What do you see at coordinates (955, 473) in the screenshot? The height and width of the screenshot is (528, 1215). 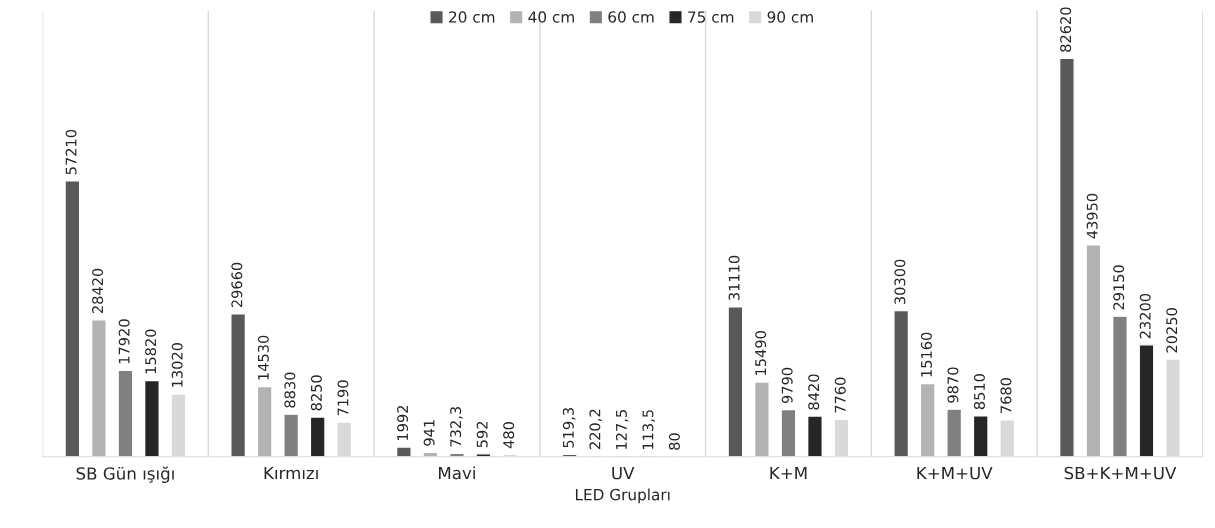 I see `x-tick-label: K+M+UV` at bounding box center [955, 473].